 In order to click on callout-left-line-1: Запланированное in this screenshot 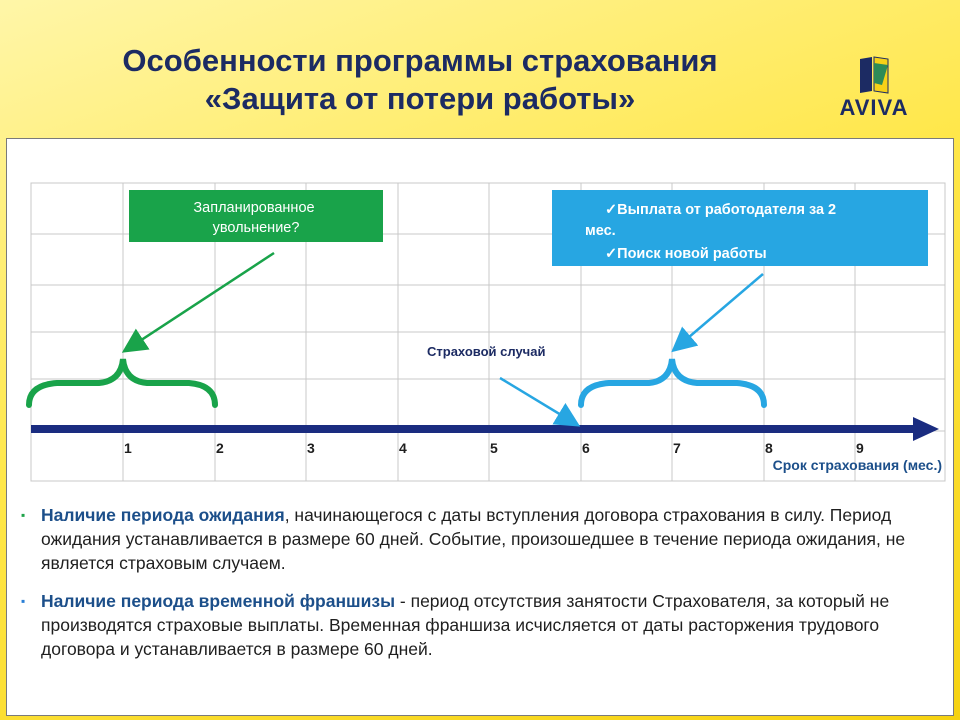, I will do `click(253, 208)`.